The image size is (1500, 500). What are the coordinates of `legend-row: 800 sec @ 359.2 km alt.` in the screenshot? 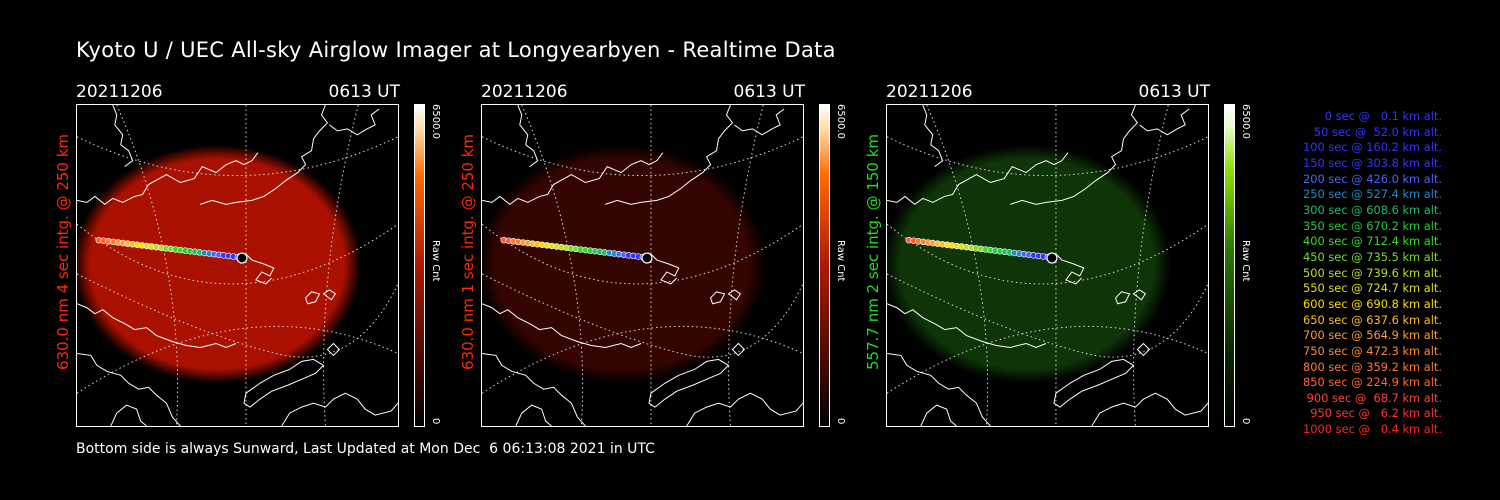 It's located at (1372, 366).